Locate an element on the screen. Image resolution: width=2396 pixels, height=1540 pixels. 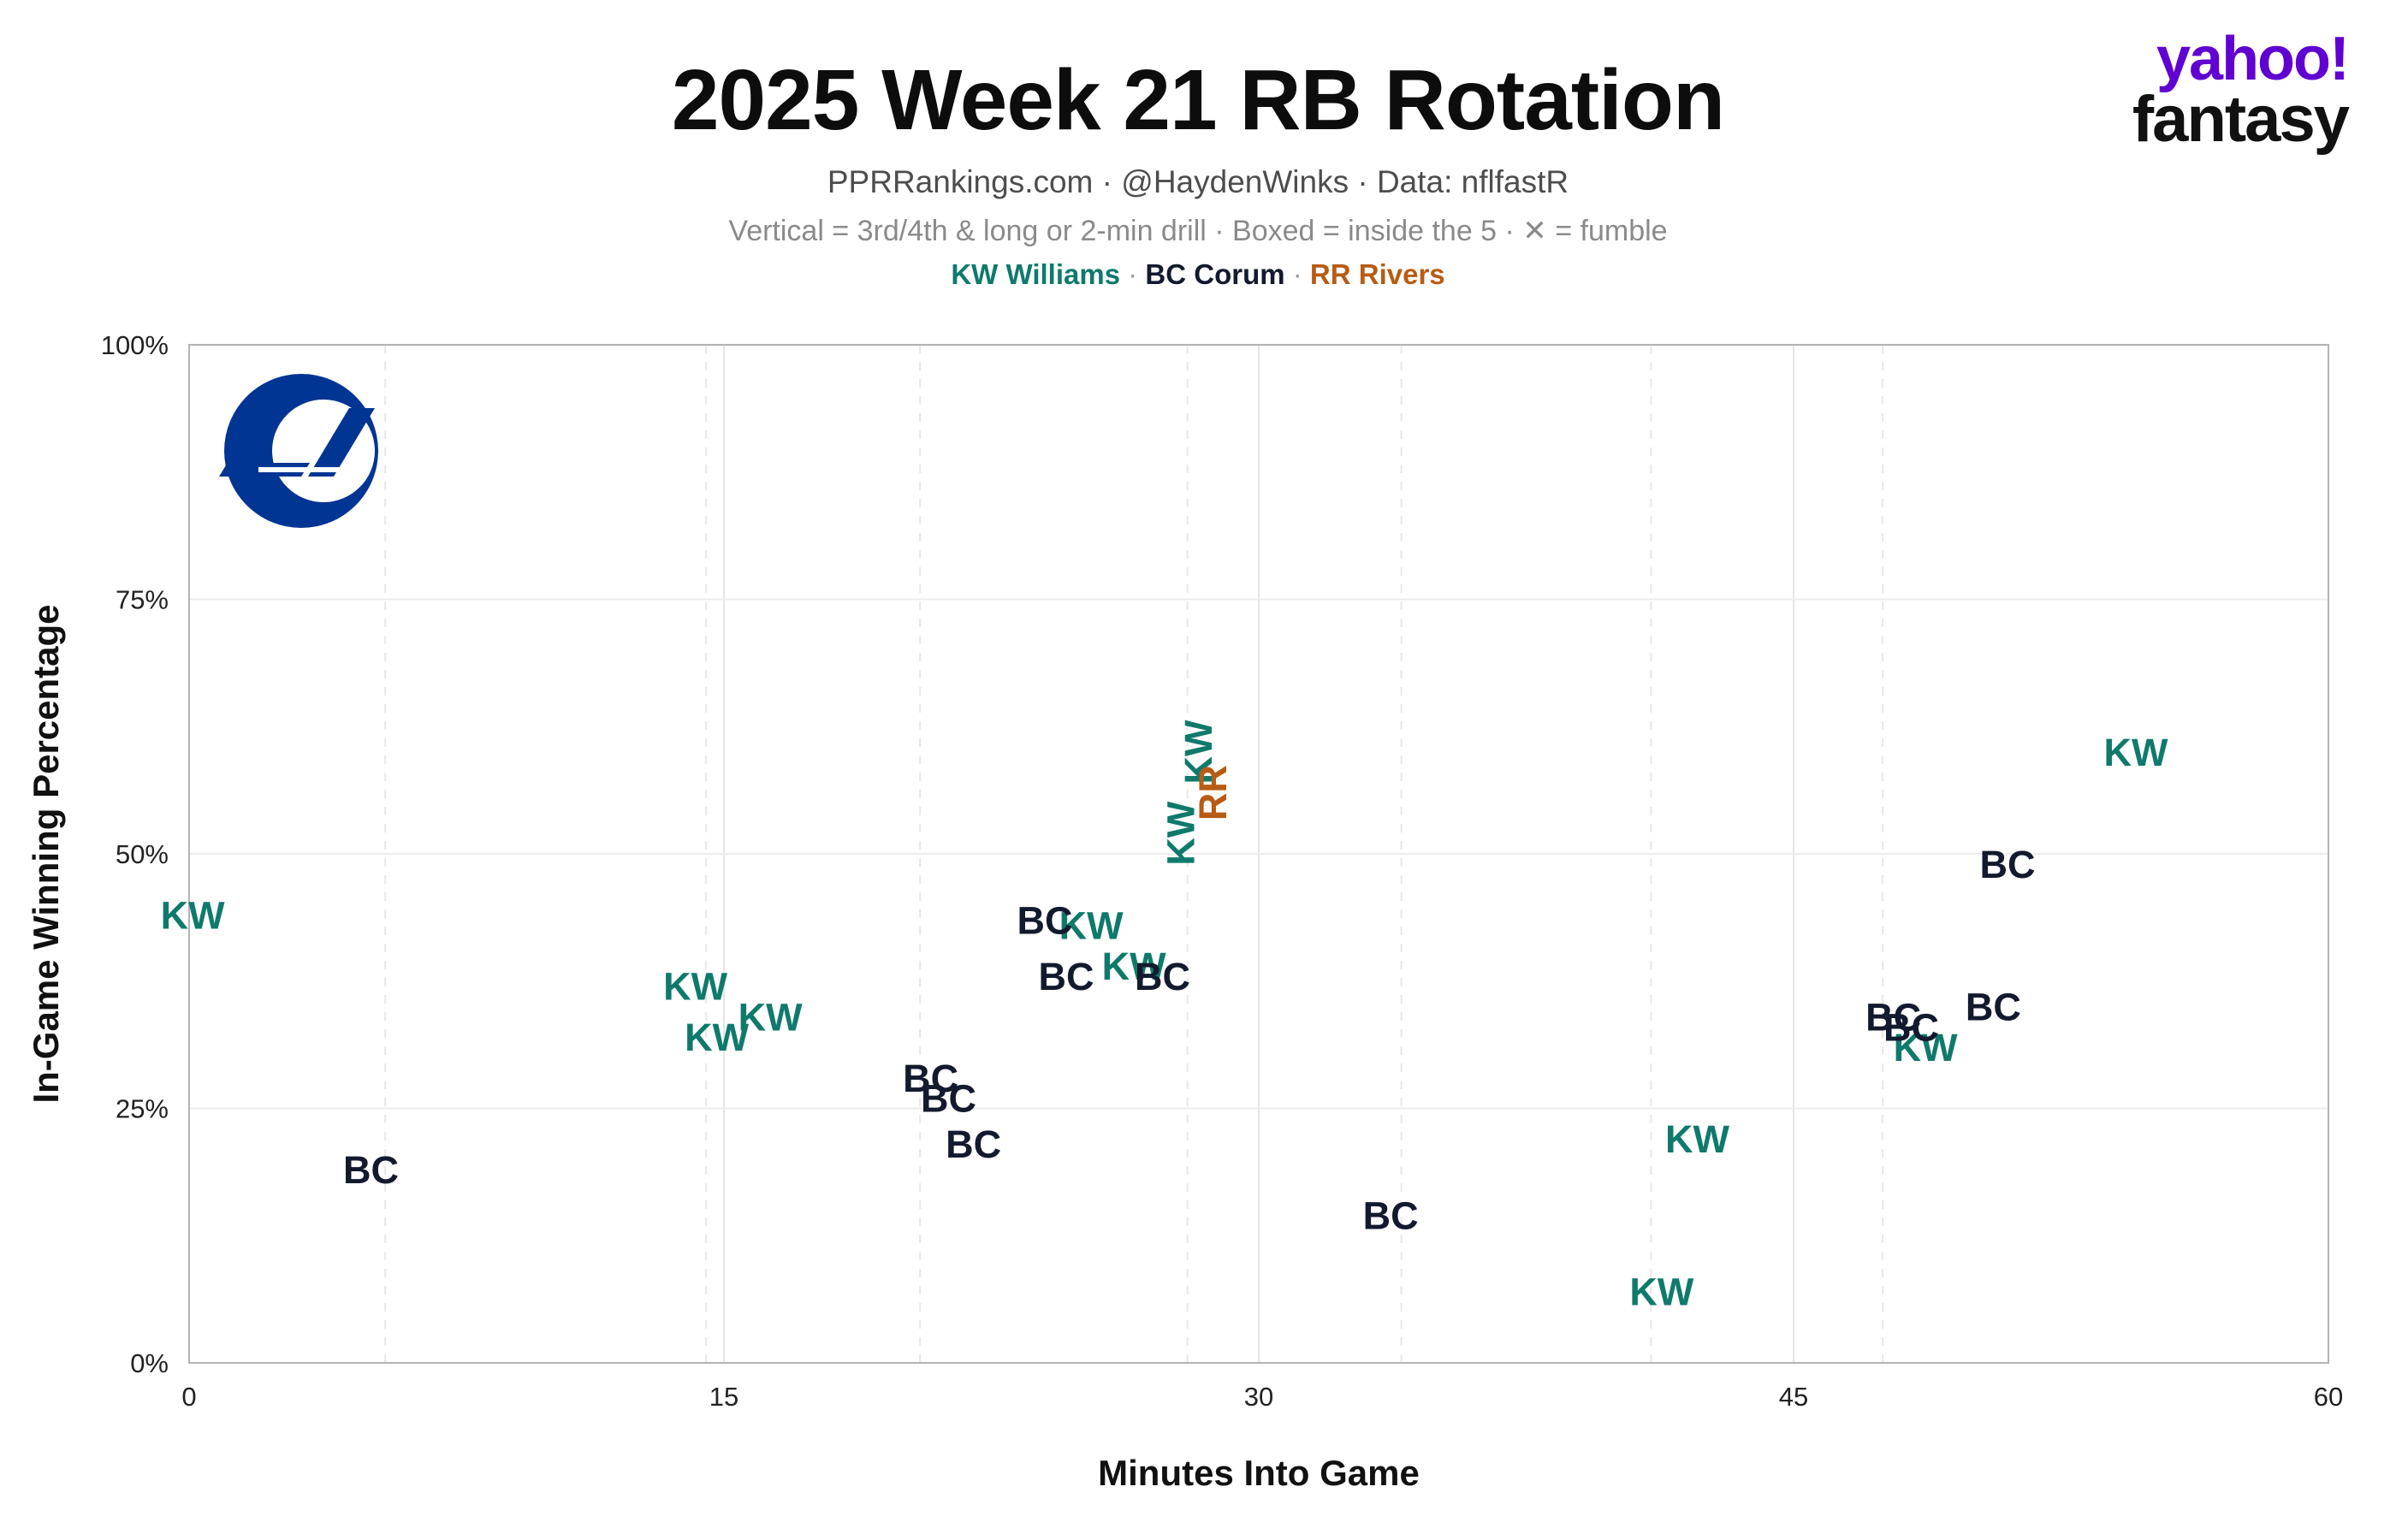
y-tick-label: 25% is located at coordinates (142, 1109).